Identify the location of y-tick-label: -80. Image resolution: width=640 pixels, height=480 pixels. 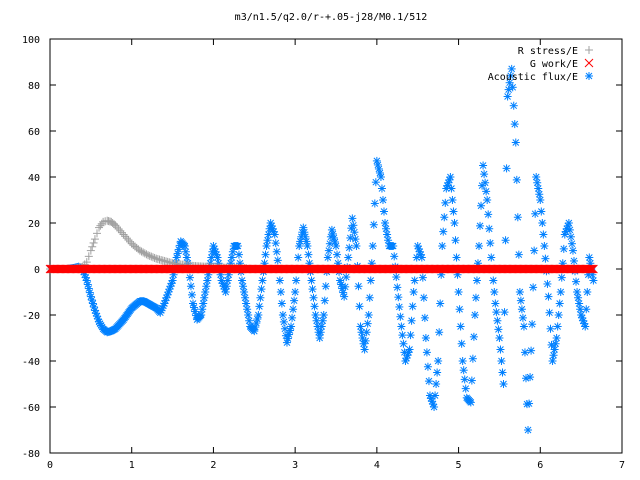
(31, 454).